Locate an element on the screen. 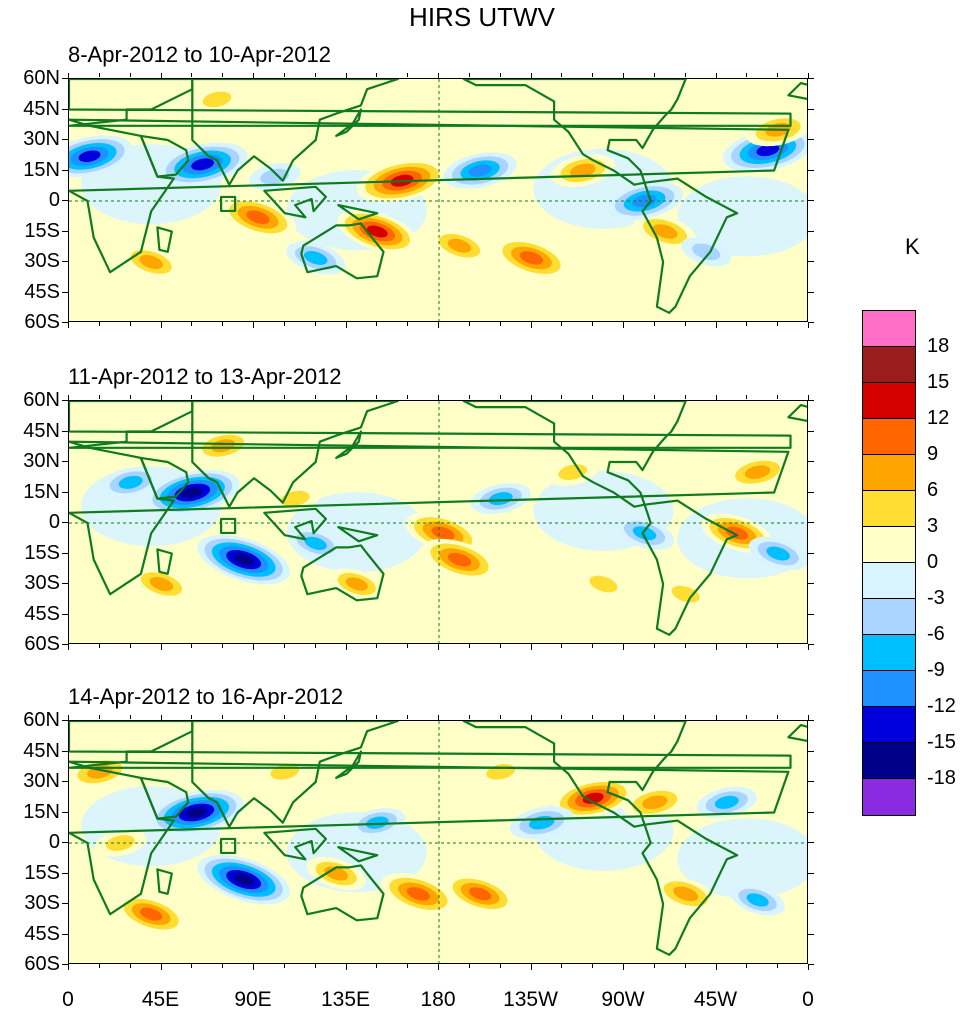 Image resolution: width=964 pixels, height=1013 pixels. chart-title: HIRS UTWV is located at coordinates (482, 17).